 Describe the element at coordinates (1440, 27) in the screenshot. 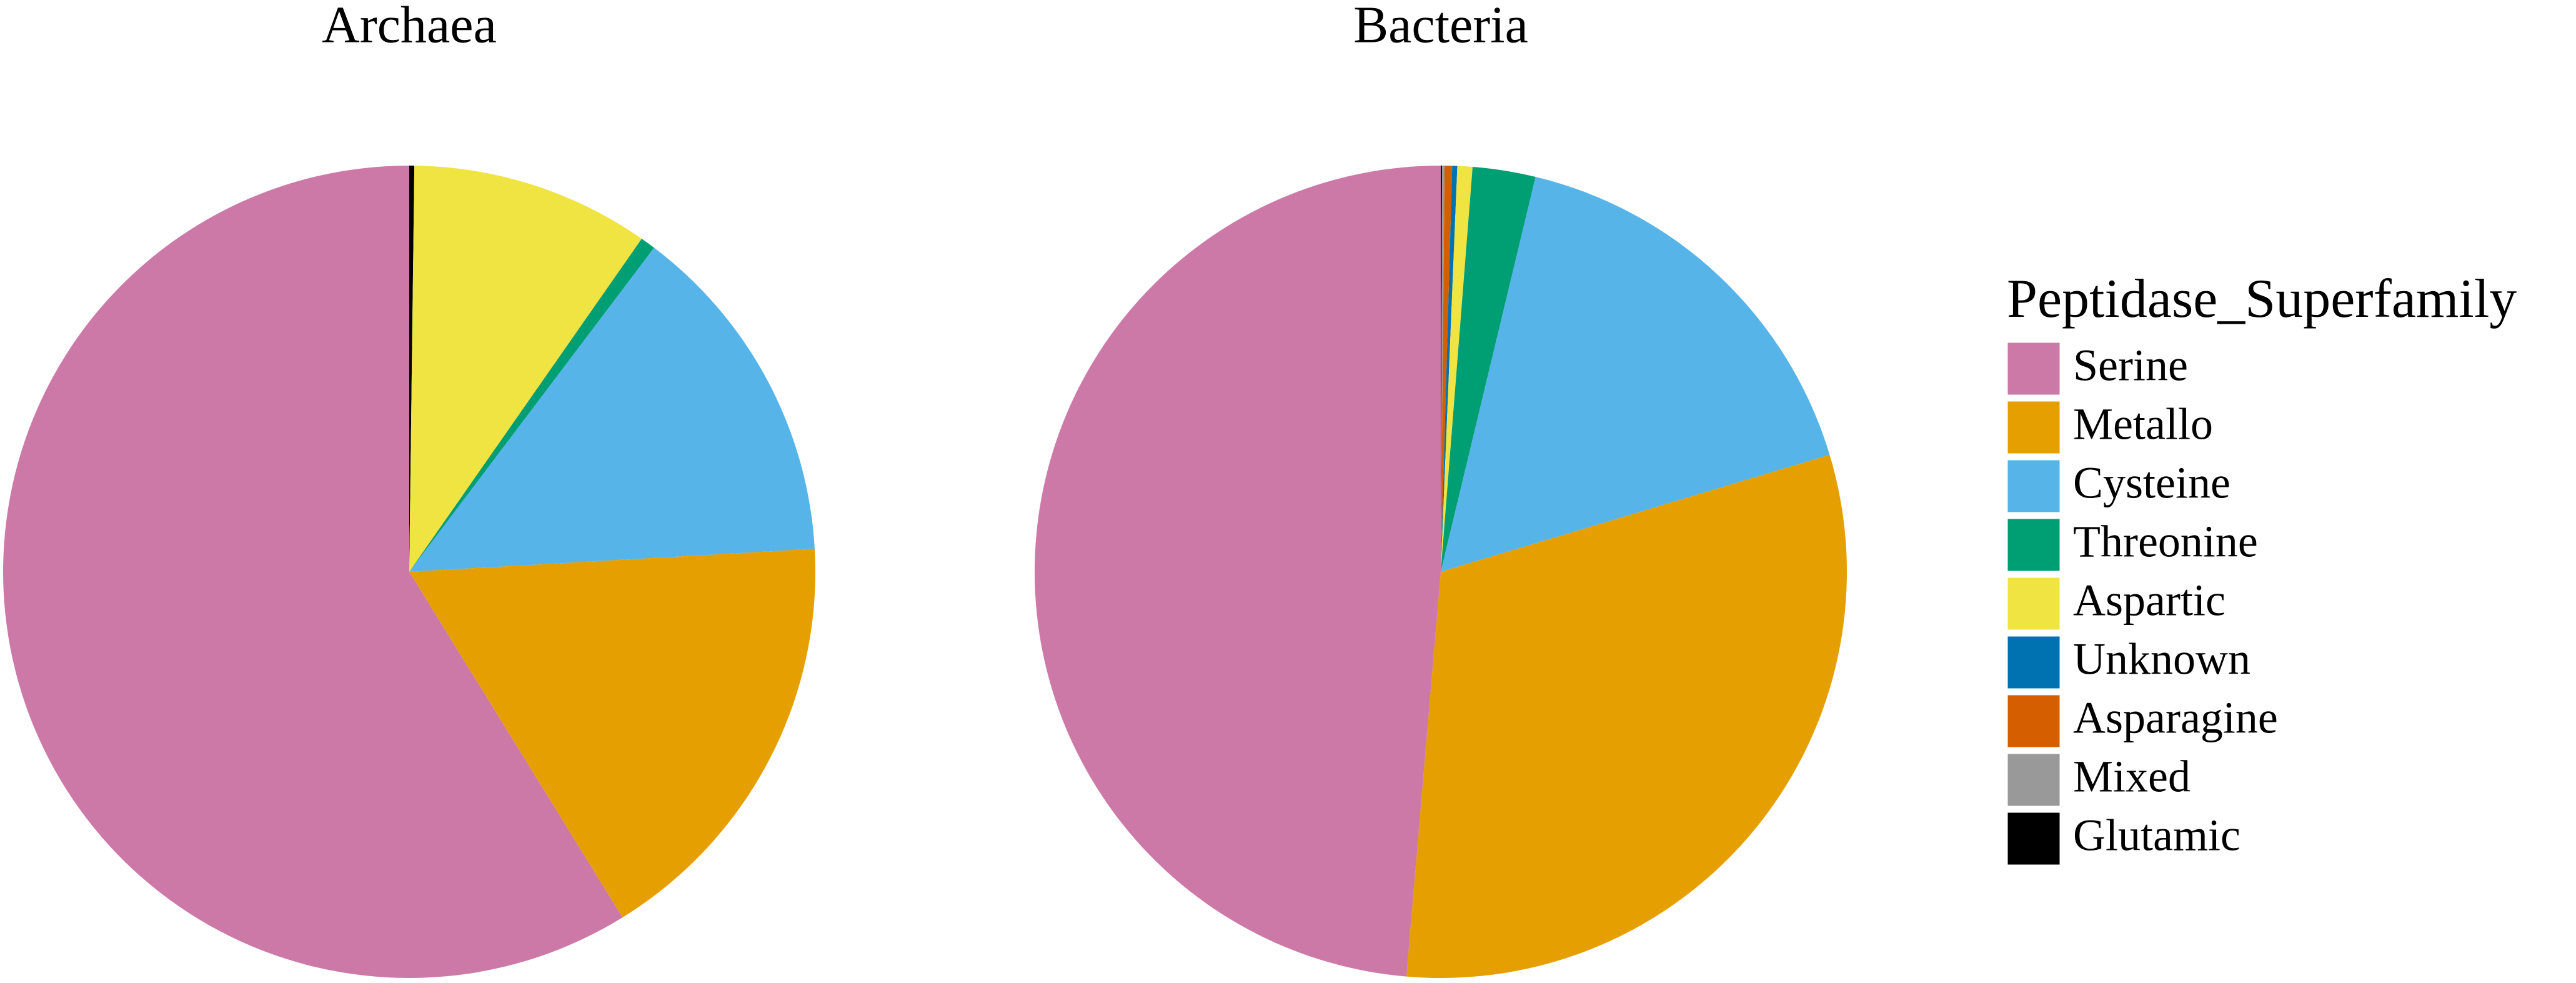

I see `chart-title: Bacteria` at that location.